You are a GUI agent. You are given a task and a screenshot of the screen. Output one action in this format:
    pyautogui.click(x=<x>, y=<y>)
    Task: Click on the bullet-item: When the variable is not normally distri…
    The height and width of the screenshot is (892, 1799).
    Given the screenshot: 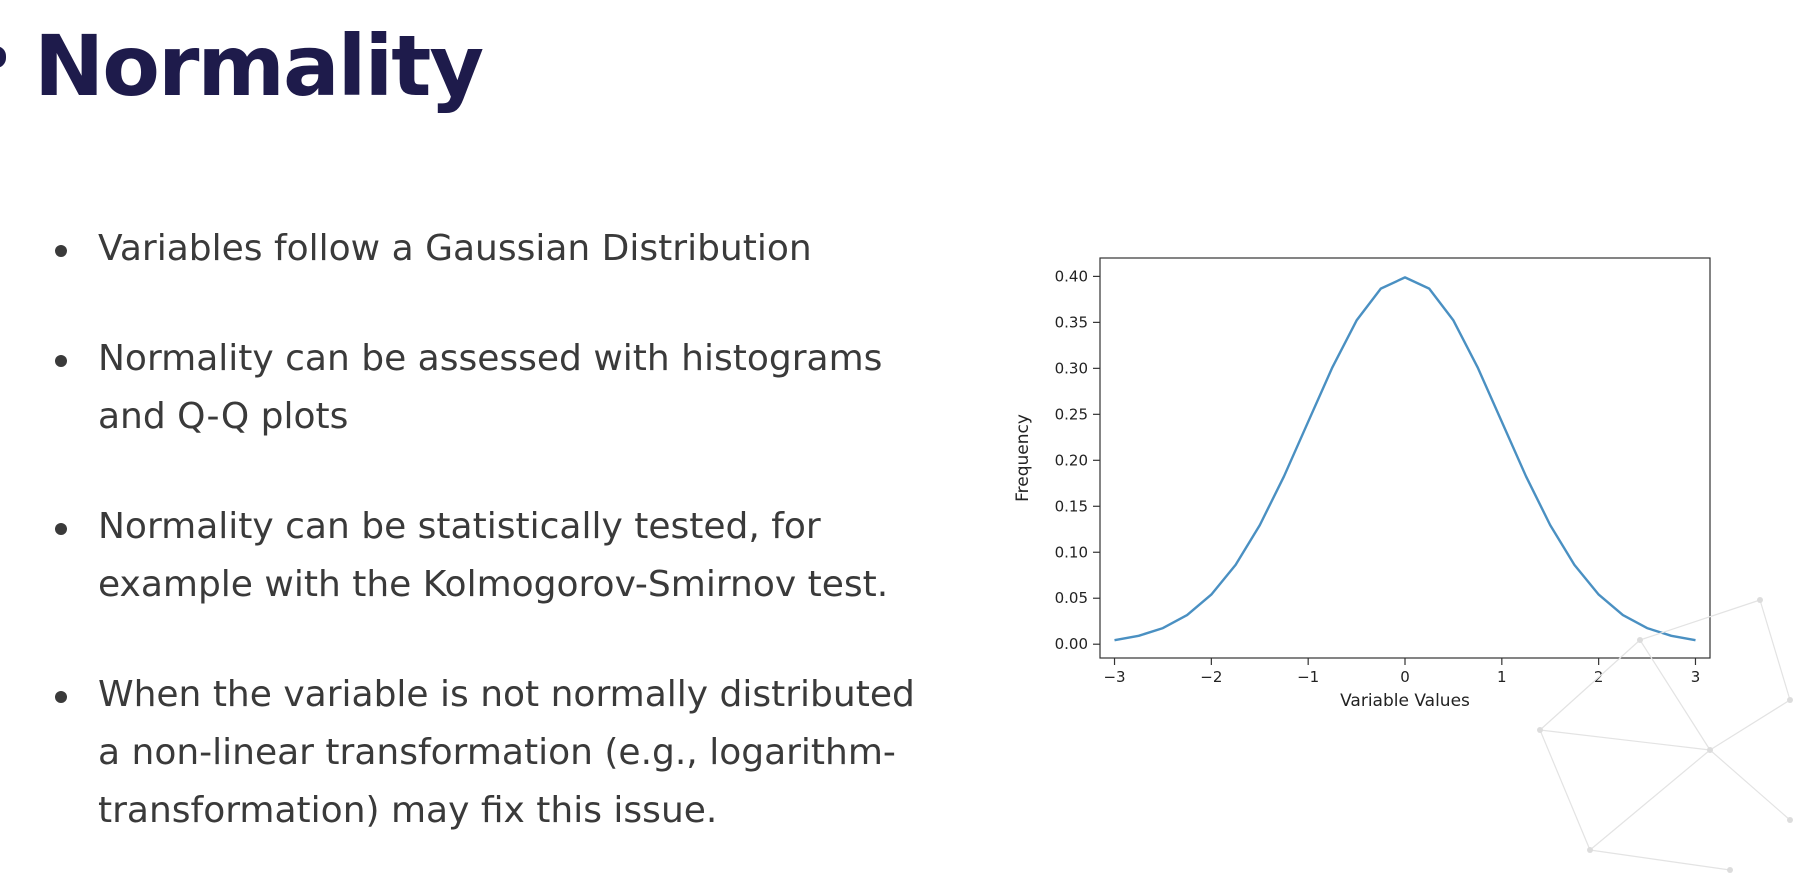 What is the action you would take?
    pyautogui.click(x=510, y=753)
    